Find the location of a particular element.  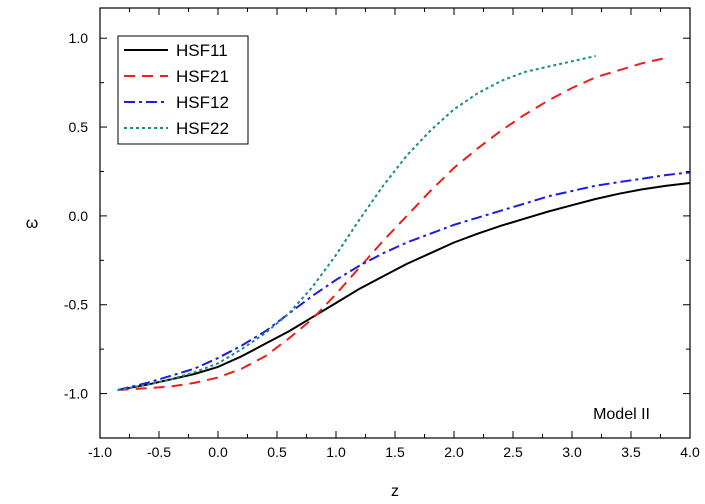

x-tick-label: 0.5 is located at coordinates (277, 452).